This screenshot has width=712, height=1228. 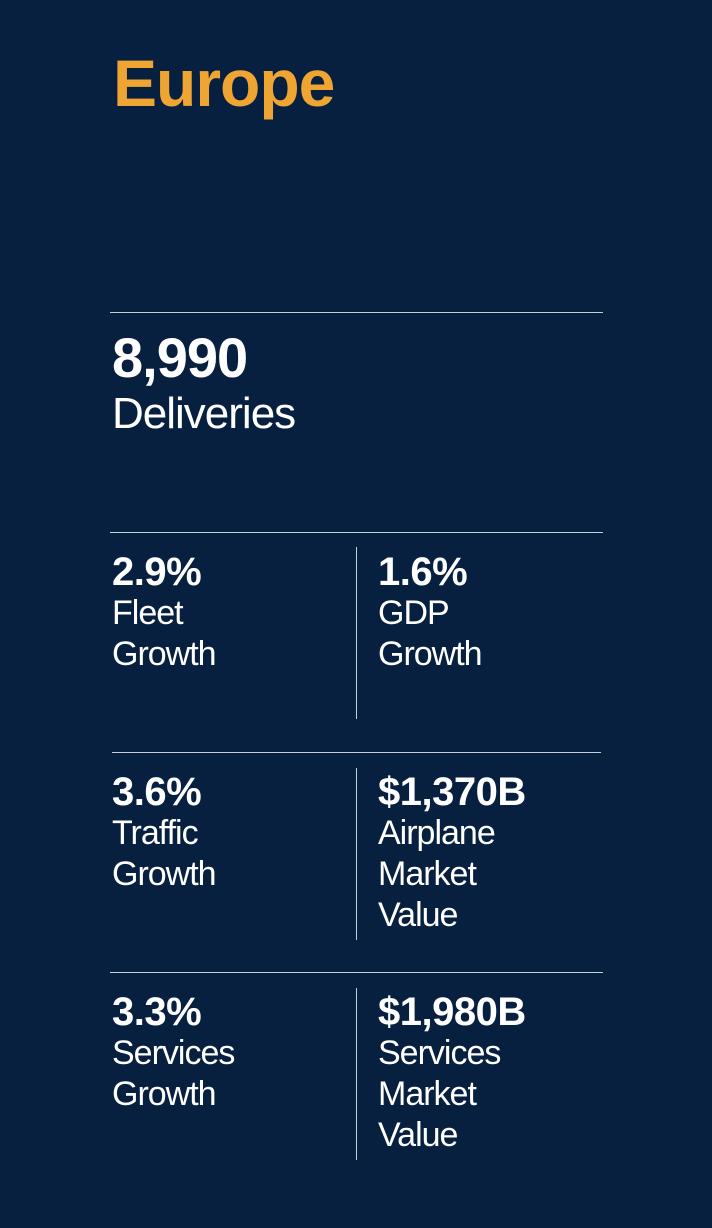 I want to click on gdp-growth-label: GDP Growth, so click(x=430, y=634).